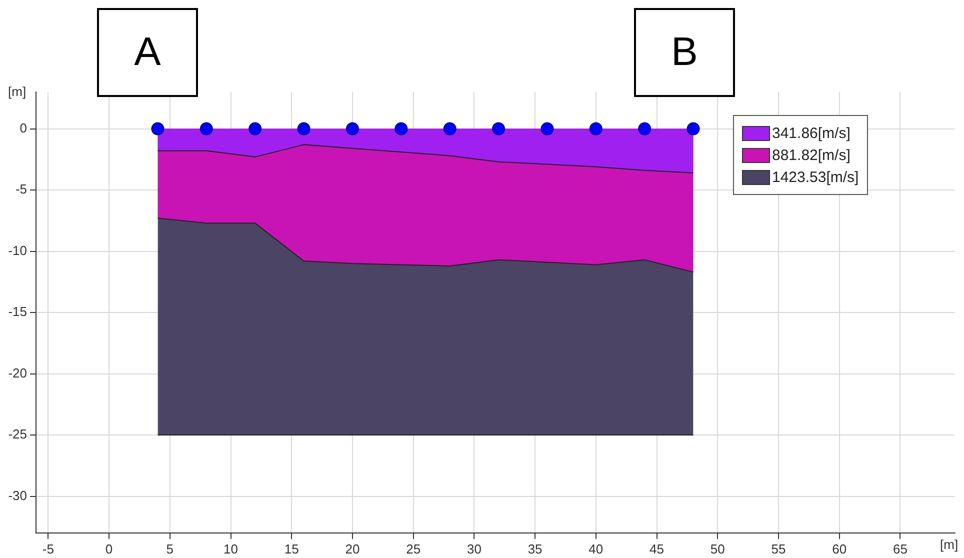 Image resolution: width=964 pixels, height=558 pixels. I want to click on y-tick-label: 0, so click(23, 128).